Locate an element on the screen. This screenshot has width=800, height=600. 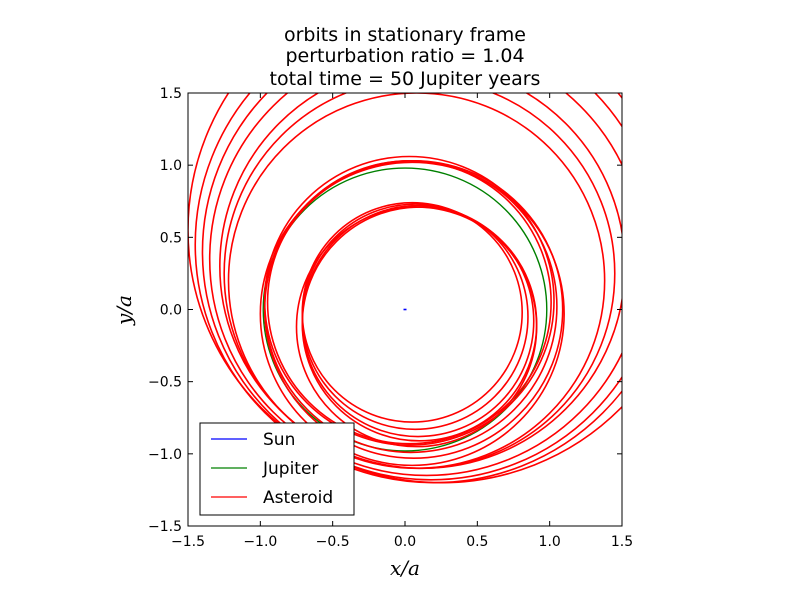
y-tick-label: 0.5 is located at coordinates (171, 238).